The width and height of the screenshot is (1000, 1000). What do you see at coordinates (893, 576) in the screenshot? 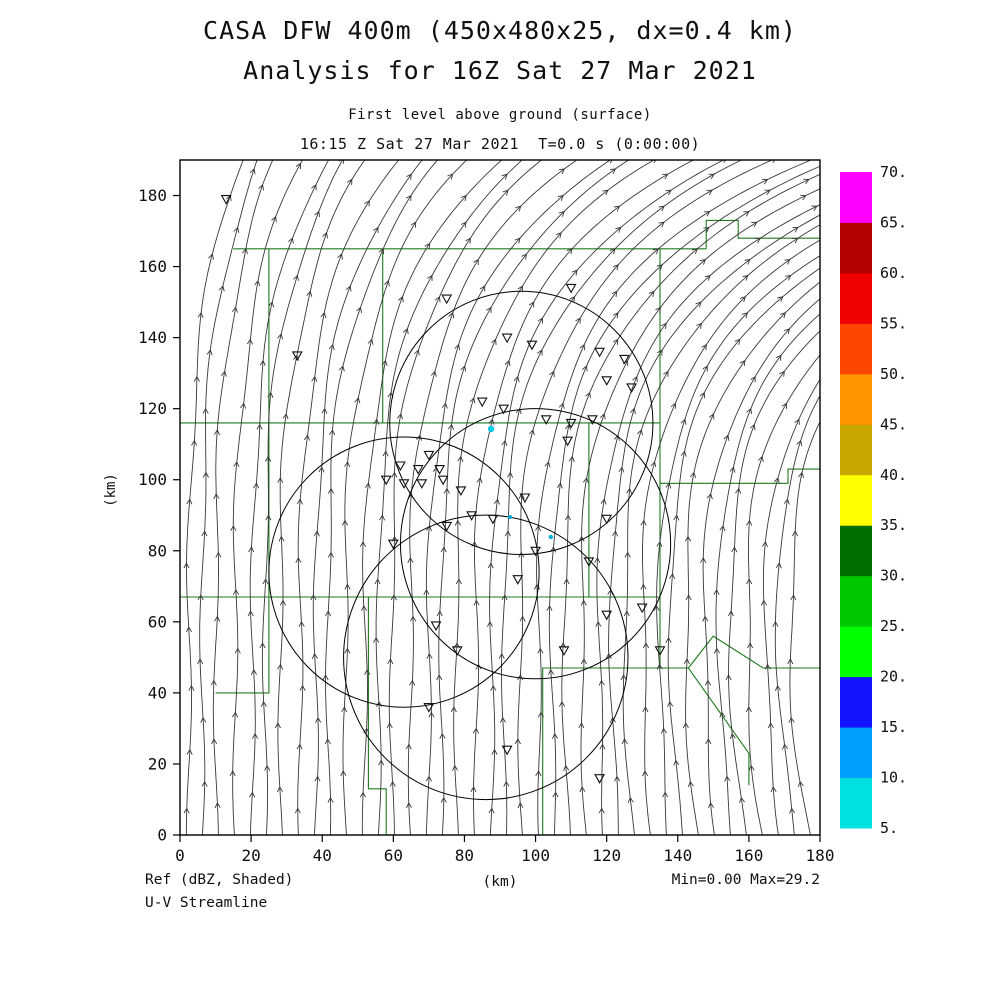
I see `svg-text: 30.` at bounding box center [893, 576].